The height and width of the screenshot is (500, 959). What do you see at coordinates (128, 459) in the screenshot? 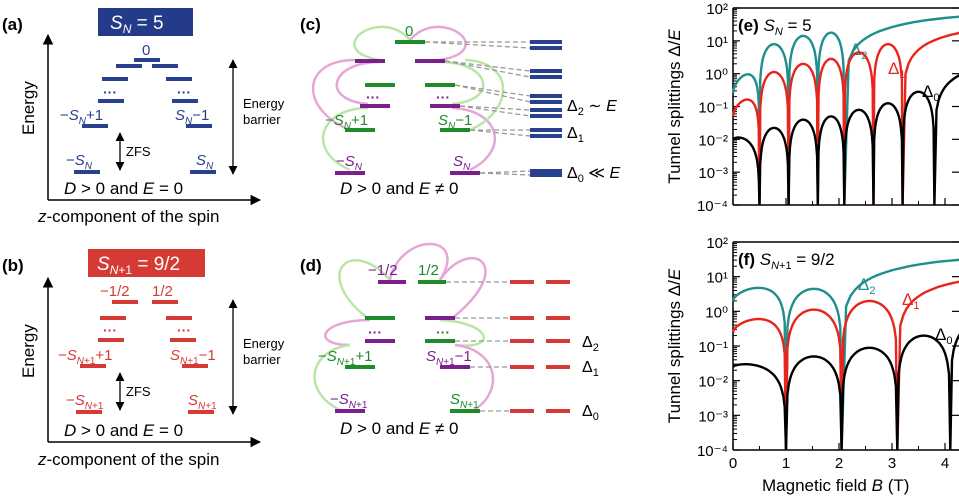
I see `panel-b-xlabel: z-component of the spin` at bounding box center [128, 459].